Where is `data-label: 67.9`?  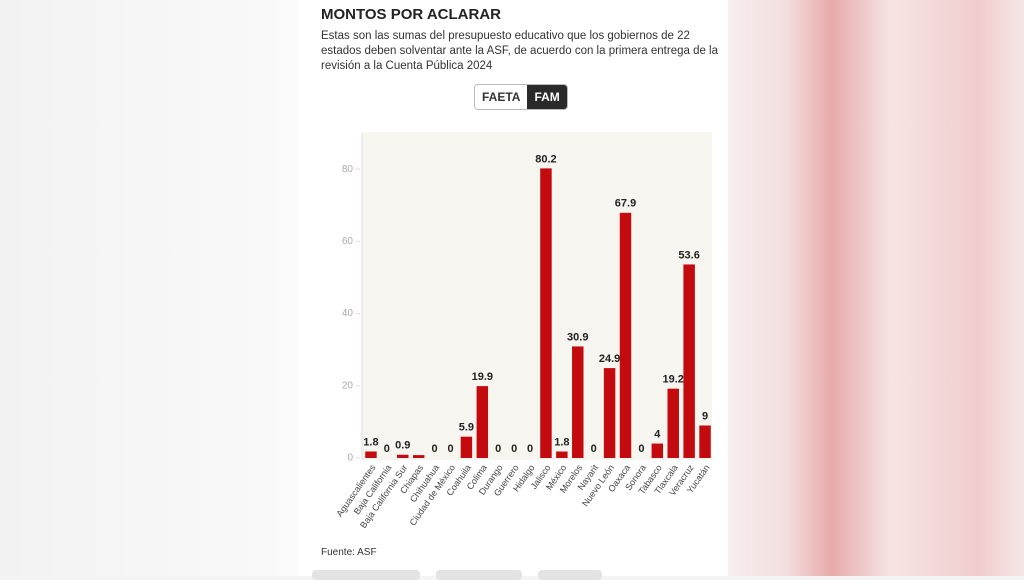 data-label: 67.9 is located at coordinates (625, 204).